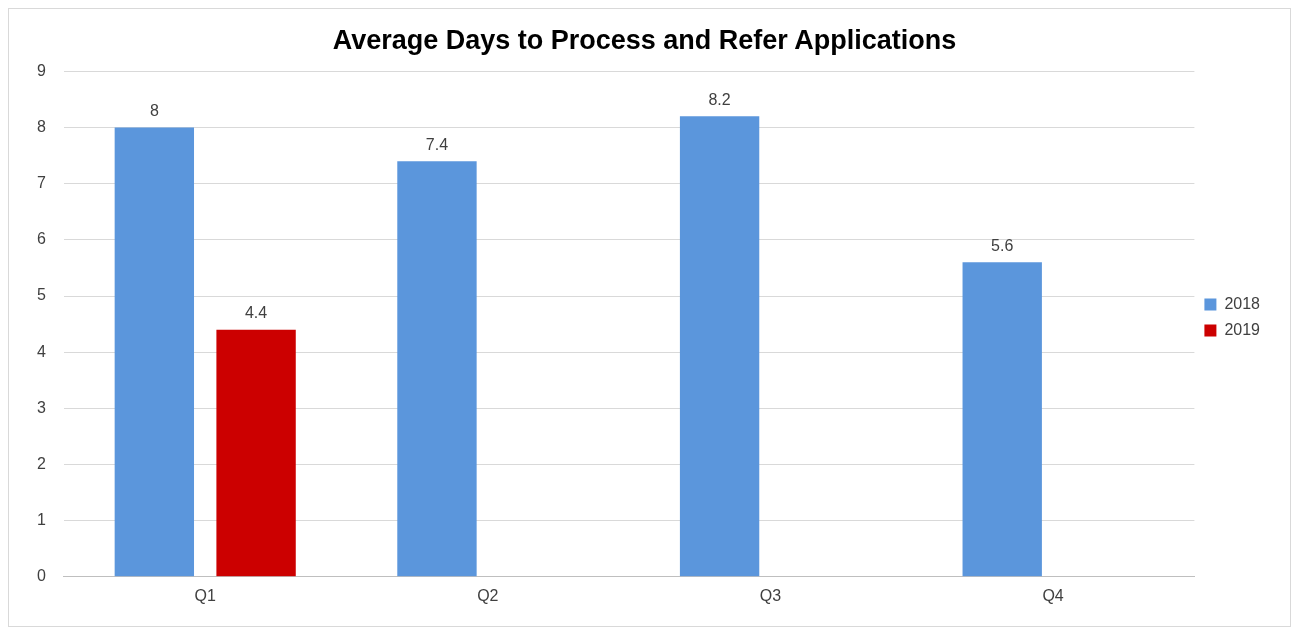 The width and height of the screenshot is (1299, 635). Describe the element at coordinates (719, 99) in the screenshot. I see `data-label: 8.2` at that location.